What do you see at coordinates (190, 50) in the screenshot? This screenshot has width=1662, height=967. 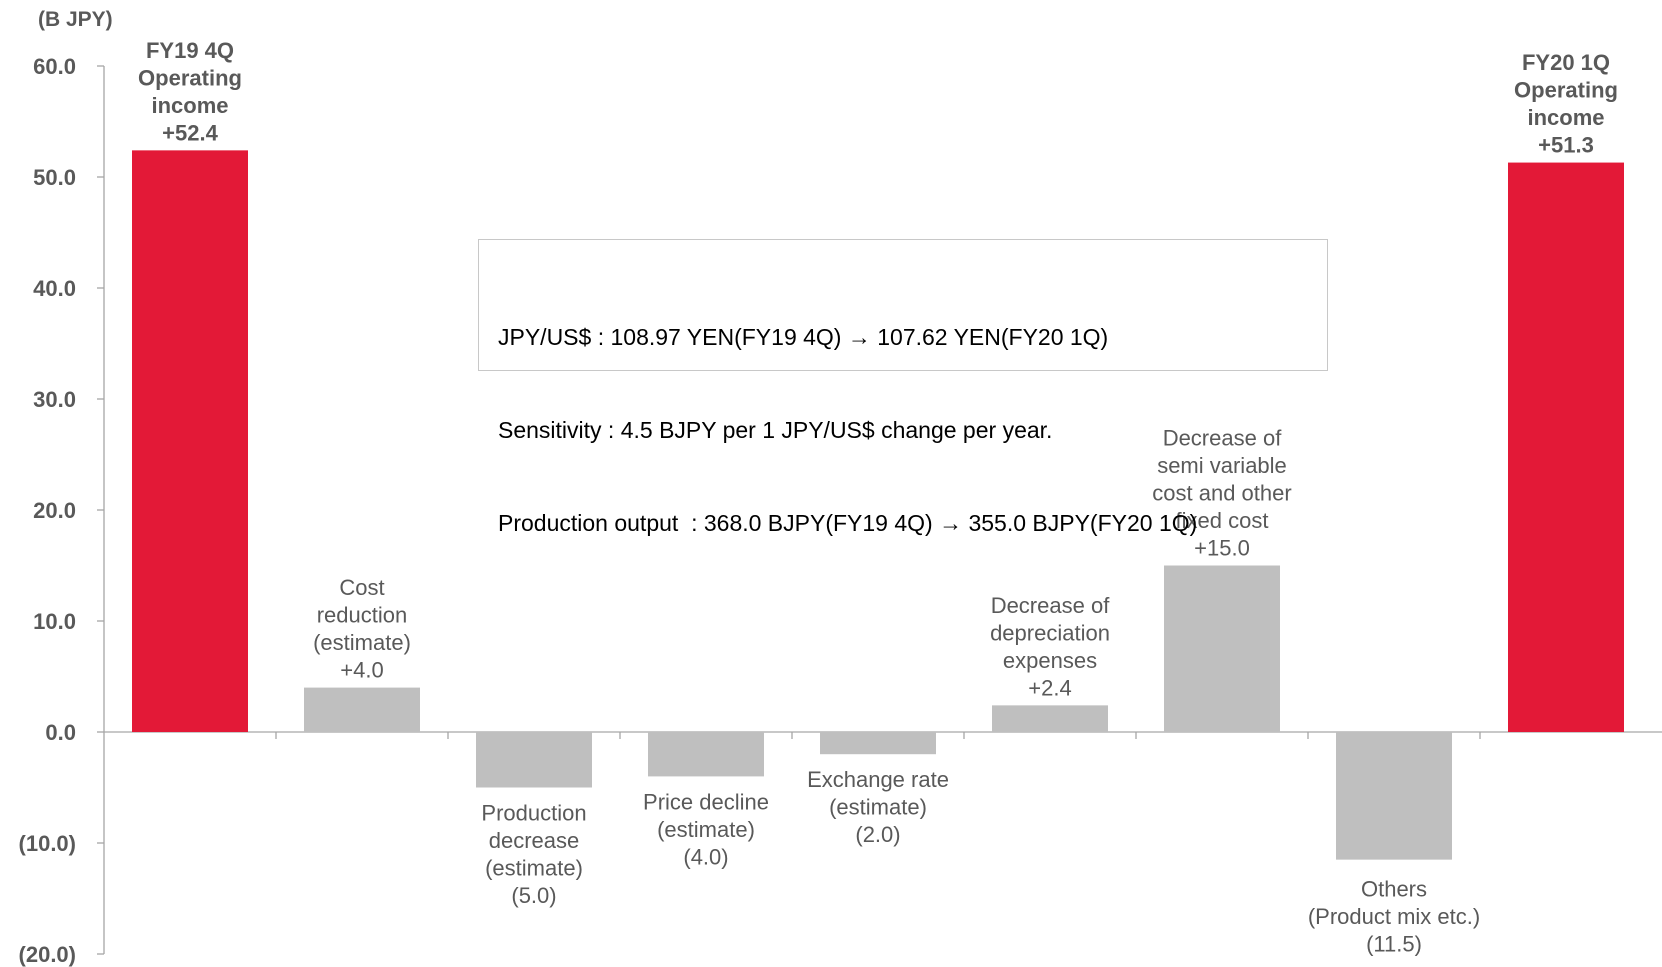 I see `bar-data-label-line: FY19 4Q` at bounding box center [190, 50].